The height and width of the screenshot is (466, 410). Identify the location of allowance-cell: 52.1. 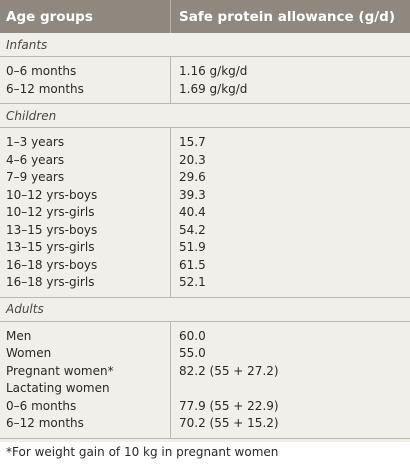
(294, 283).